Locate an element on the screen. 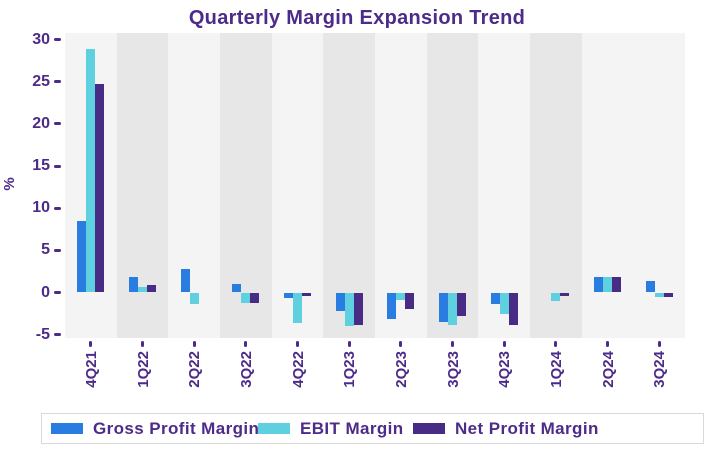  x-tick-label: 1Q24 is located at coordinates (556, 369).